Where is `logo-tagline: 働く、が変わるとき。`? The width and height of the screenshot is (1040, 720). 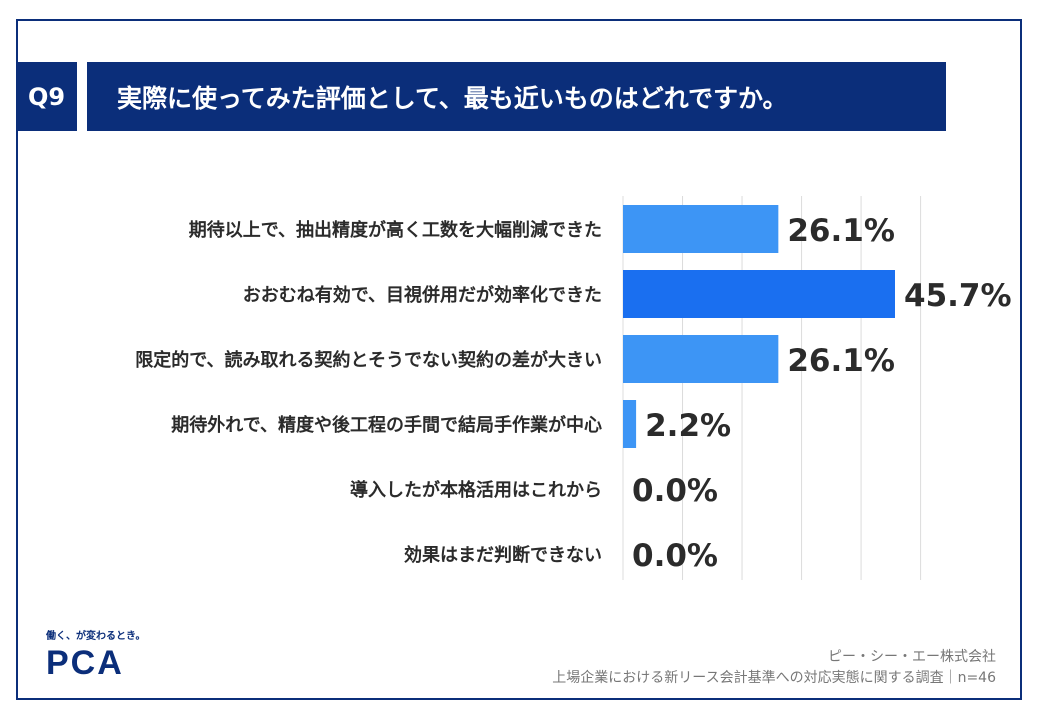 logo-tagline: 働く、が変わるとき。 is located at coordinates (96, 636).